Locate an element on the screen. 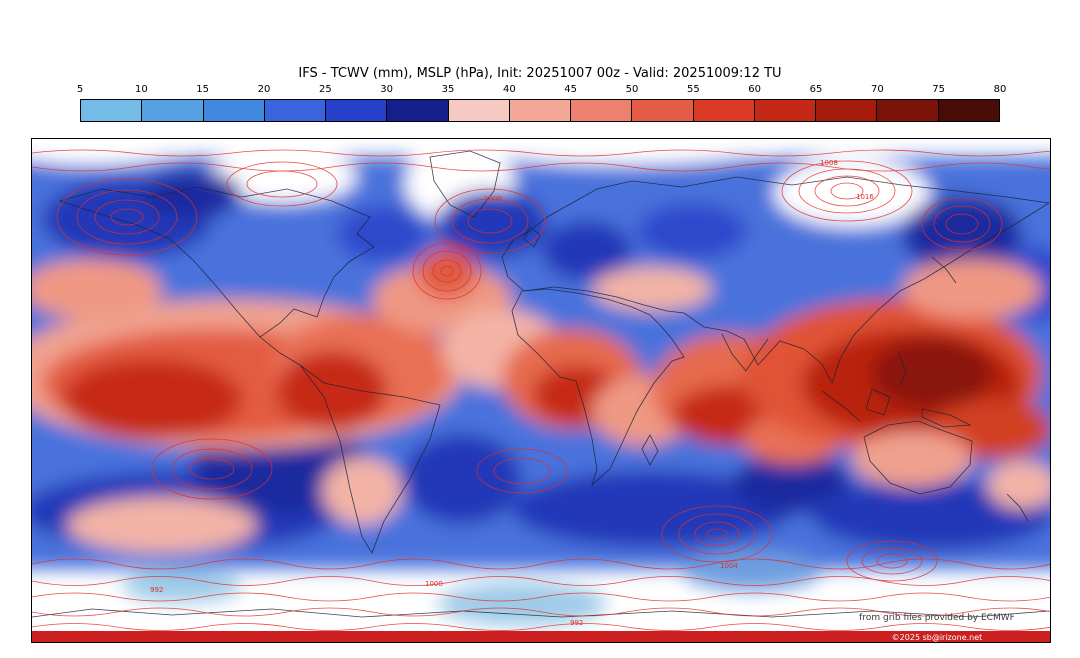 The height and width of the screenshot is (658, 1080). colorbar-tick-label: 20 is located at coordinates (264, 89).